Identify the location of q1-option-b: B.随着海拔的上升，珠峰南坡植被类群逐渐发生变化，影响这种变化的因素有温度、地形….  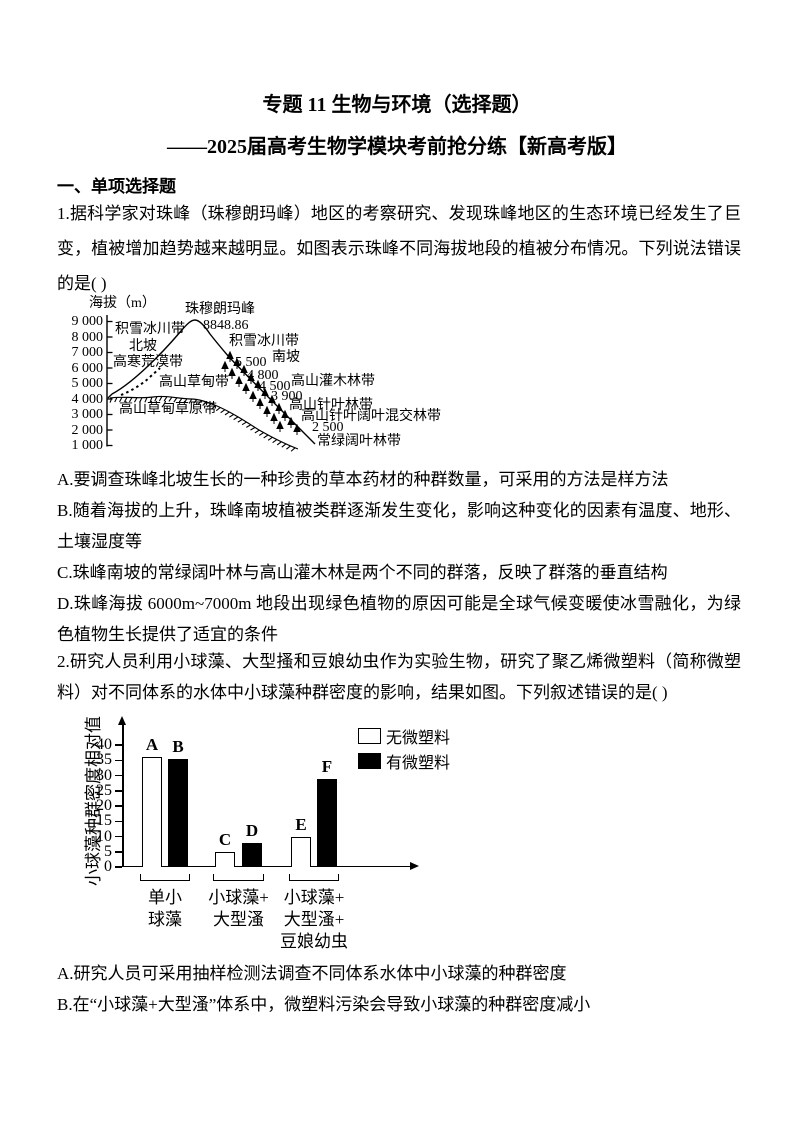
(399, 526).